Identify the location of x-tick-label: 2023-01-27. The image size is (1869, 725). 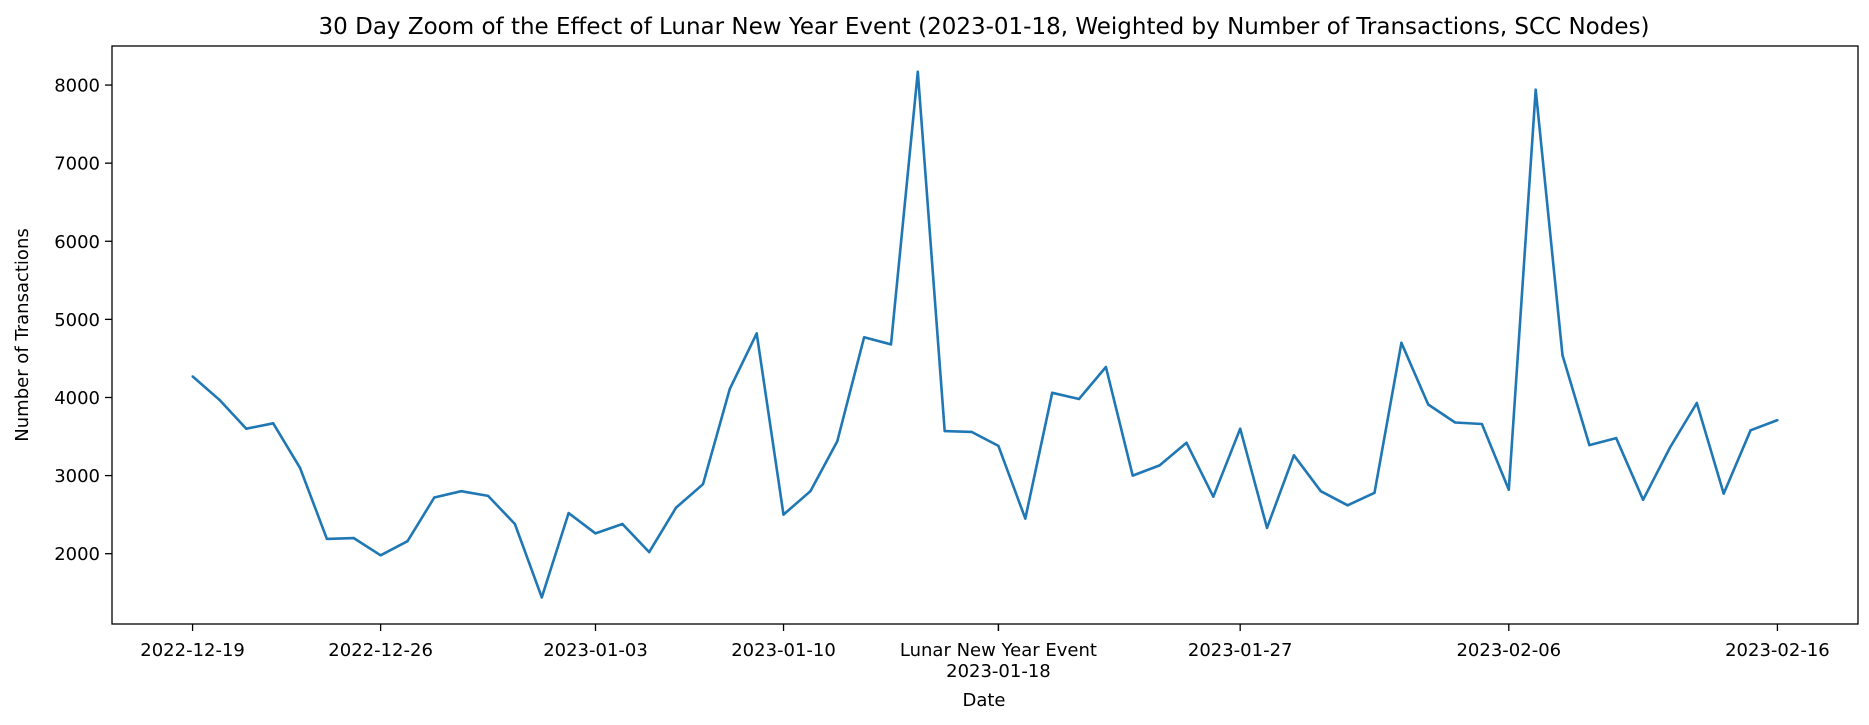
(1240, 650).